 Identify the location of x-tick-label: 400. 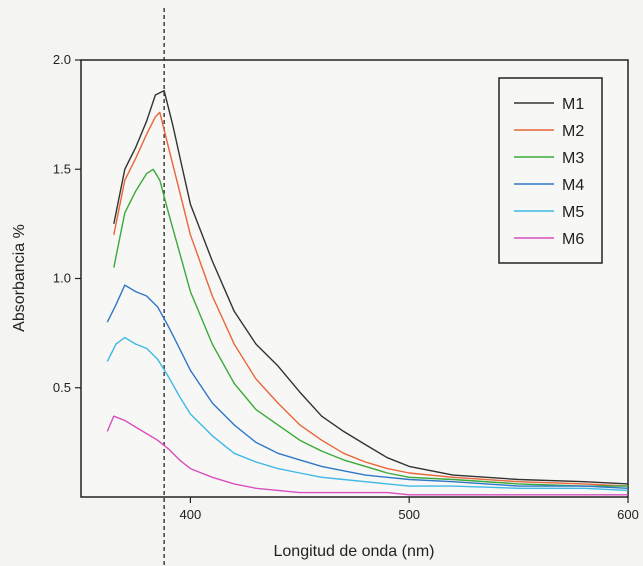
(191, 514).